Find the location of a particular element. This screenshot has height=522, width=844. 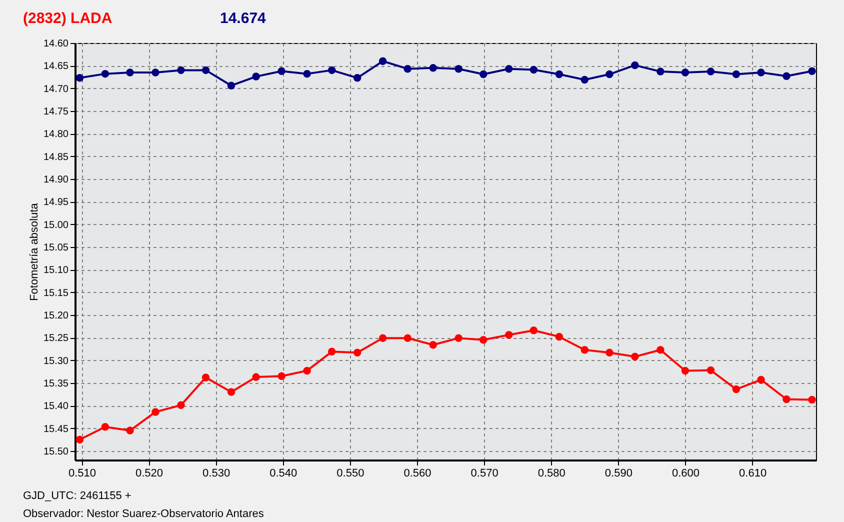

y-tick-label: 14.60 is located at coordinates (56, 44).